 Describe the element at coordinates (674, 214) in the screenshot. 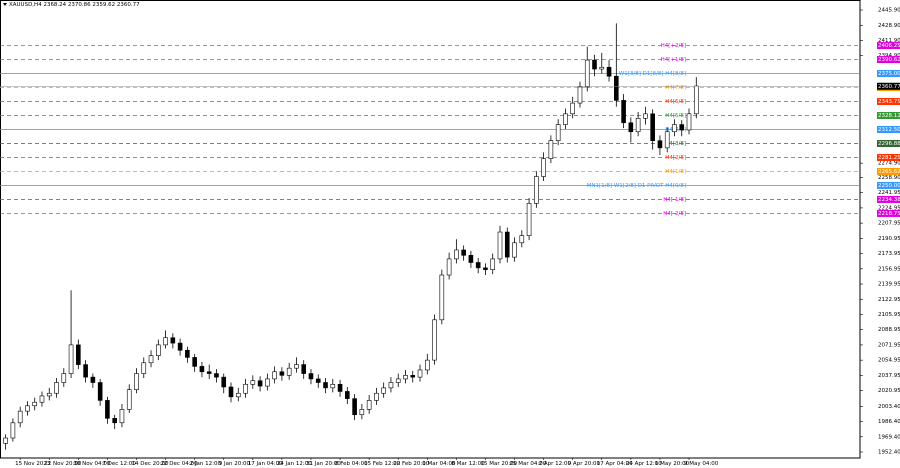

I see `level-name: H4[-2/8]` at that location.